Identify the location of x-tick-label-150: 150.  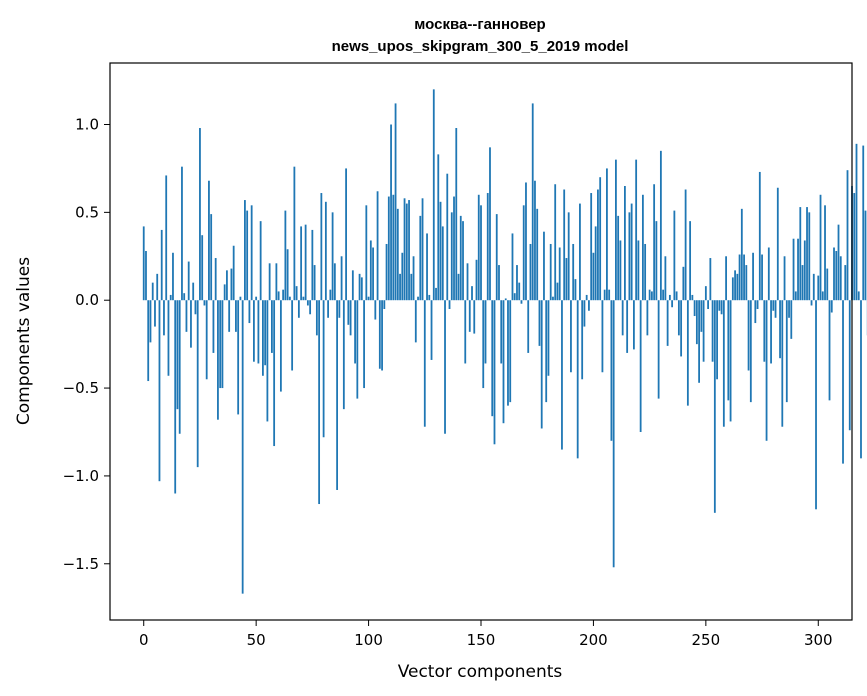
(481, 640).